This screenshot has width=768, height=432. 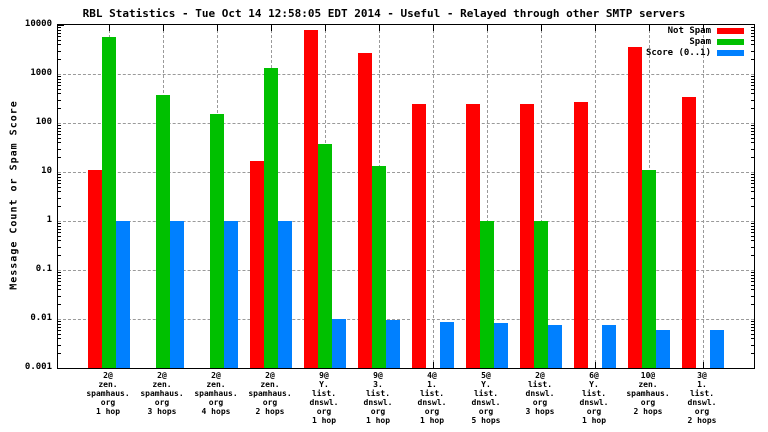 What do you see at coordinates (38, 24) in the screenshot?
I see `y-tick-label: 10000` at bounding box center [38, 24].